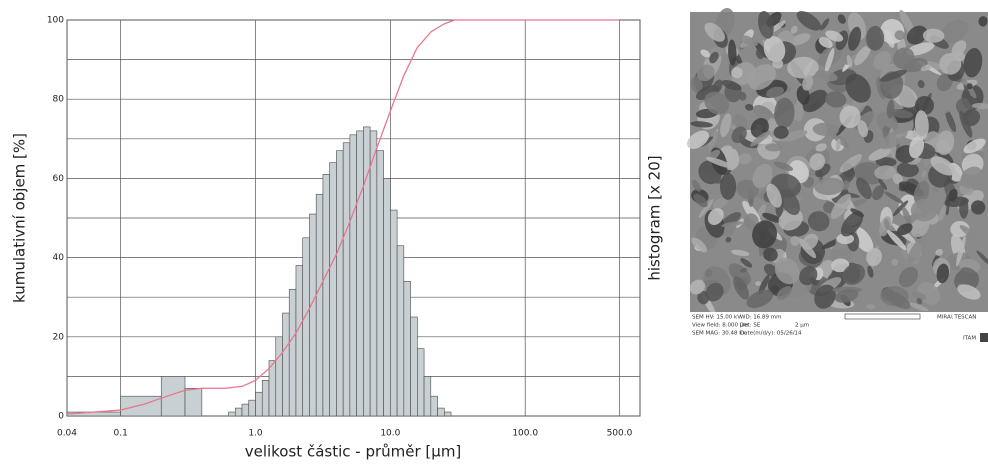 This screenshot has height=467, width=988. What do you see at coordinates (59, 337) in the screenshot?
I see `y-tick-label: 20` at bounding box center [59, 337].